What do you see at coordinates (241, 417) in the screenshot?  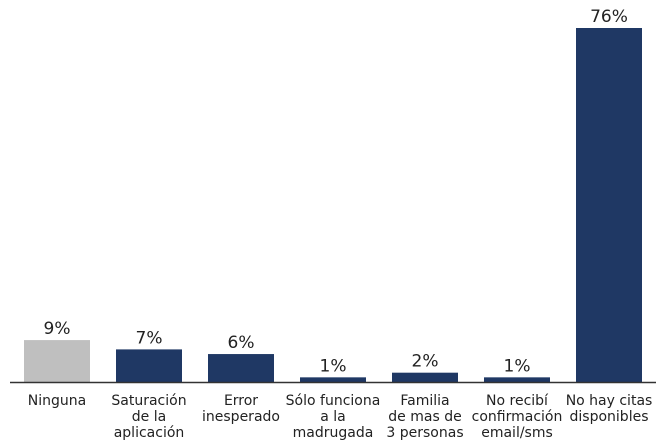 I see `x-tick-label: inesperado` at bounding box center [241, 417].